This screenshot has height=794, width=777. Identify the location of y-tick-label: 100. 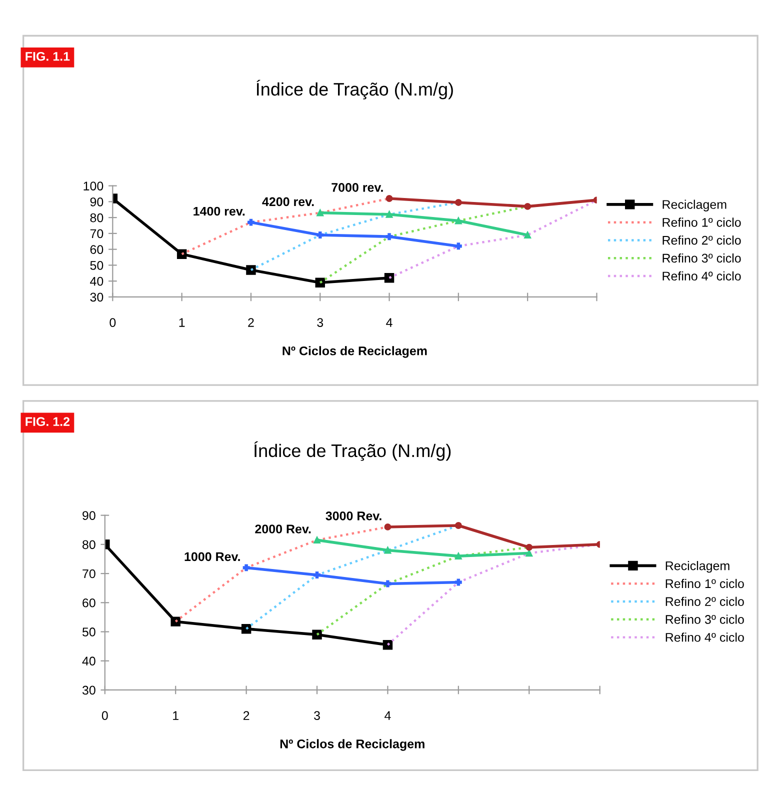
(94, 186).